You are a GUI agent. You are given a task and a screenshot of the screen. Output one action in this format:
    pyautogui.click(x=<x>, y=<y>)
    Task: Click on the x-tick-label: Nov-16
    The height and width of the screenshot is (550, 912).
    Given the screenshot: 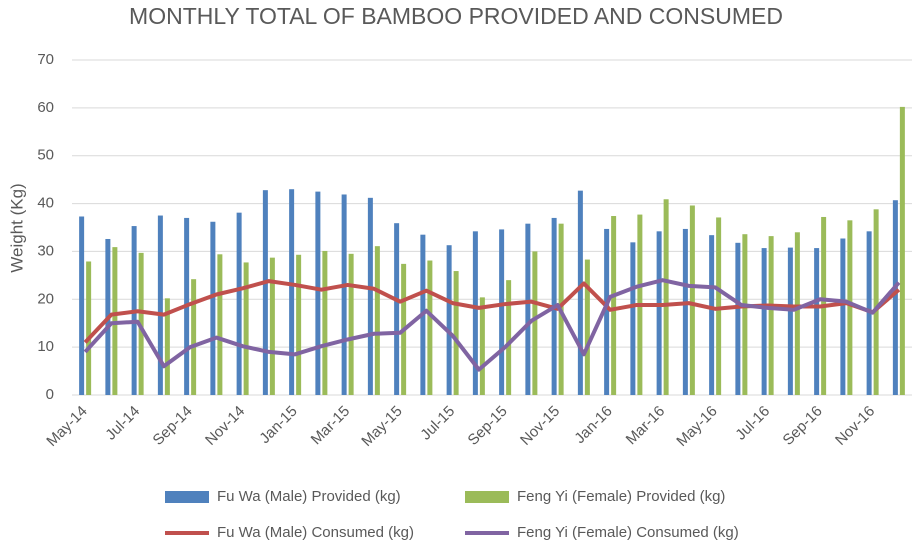 What is the action you would take?
    pyautogui.click(x=855, y=426)
    